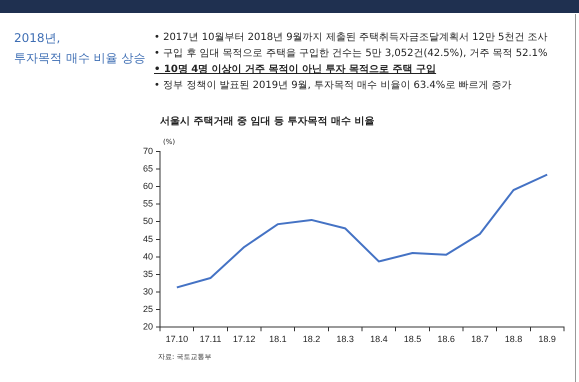  I want to click on y-tick-label: 50, so click(148, 221).